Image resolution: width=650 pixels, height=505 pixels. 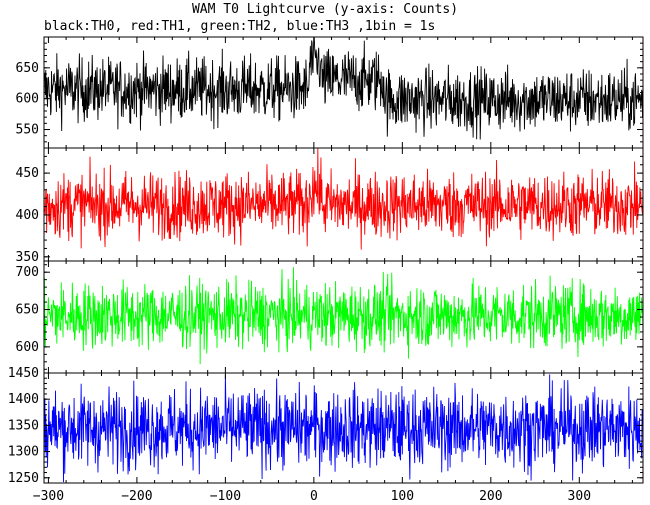 What do you see at coordinates (490, 496) in the screenshot?
I see `x-tick-label: 200` at bounding box center [490, 496].